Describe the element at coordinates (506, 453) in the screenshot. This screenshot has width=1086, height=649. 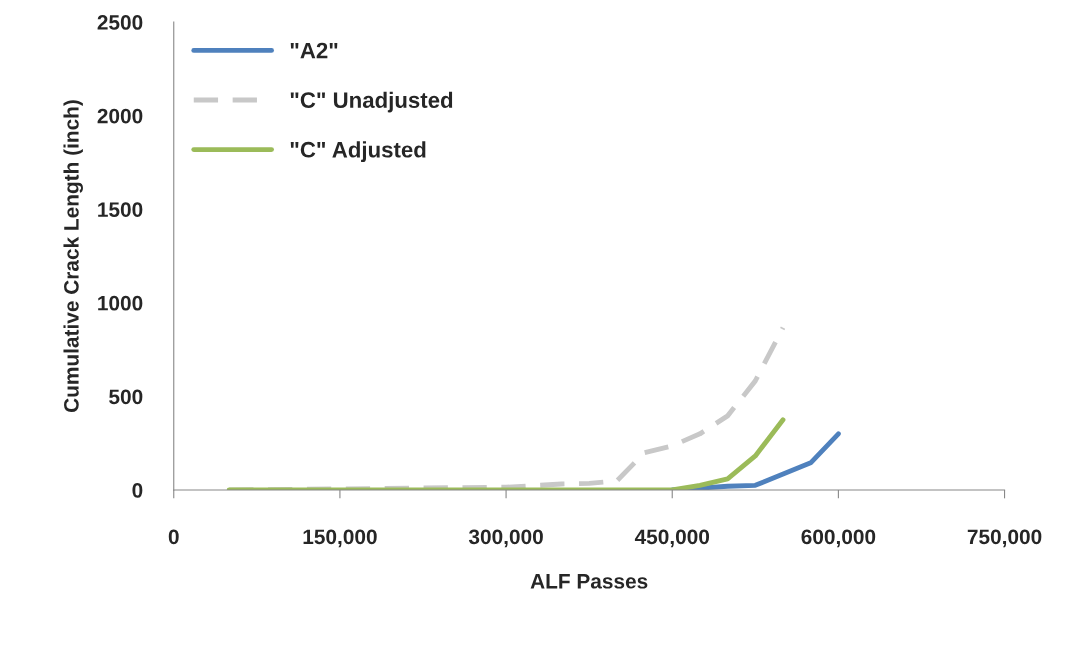
I see `line-series` at that location.